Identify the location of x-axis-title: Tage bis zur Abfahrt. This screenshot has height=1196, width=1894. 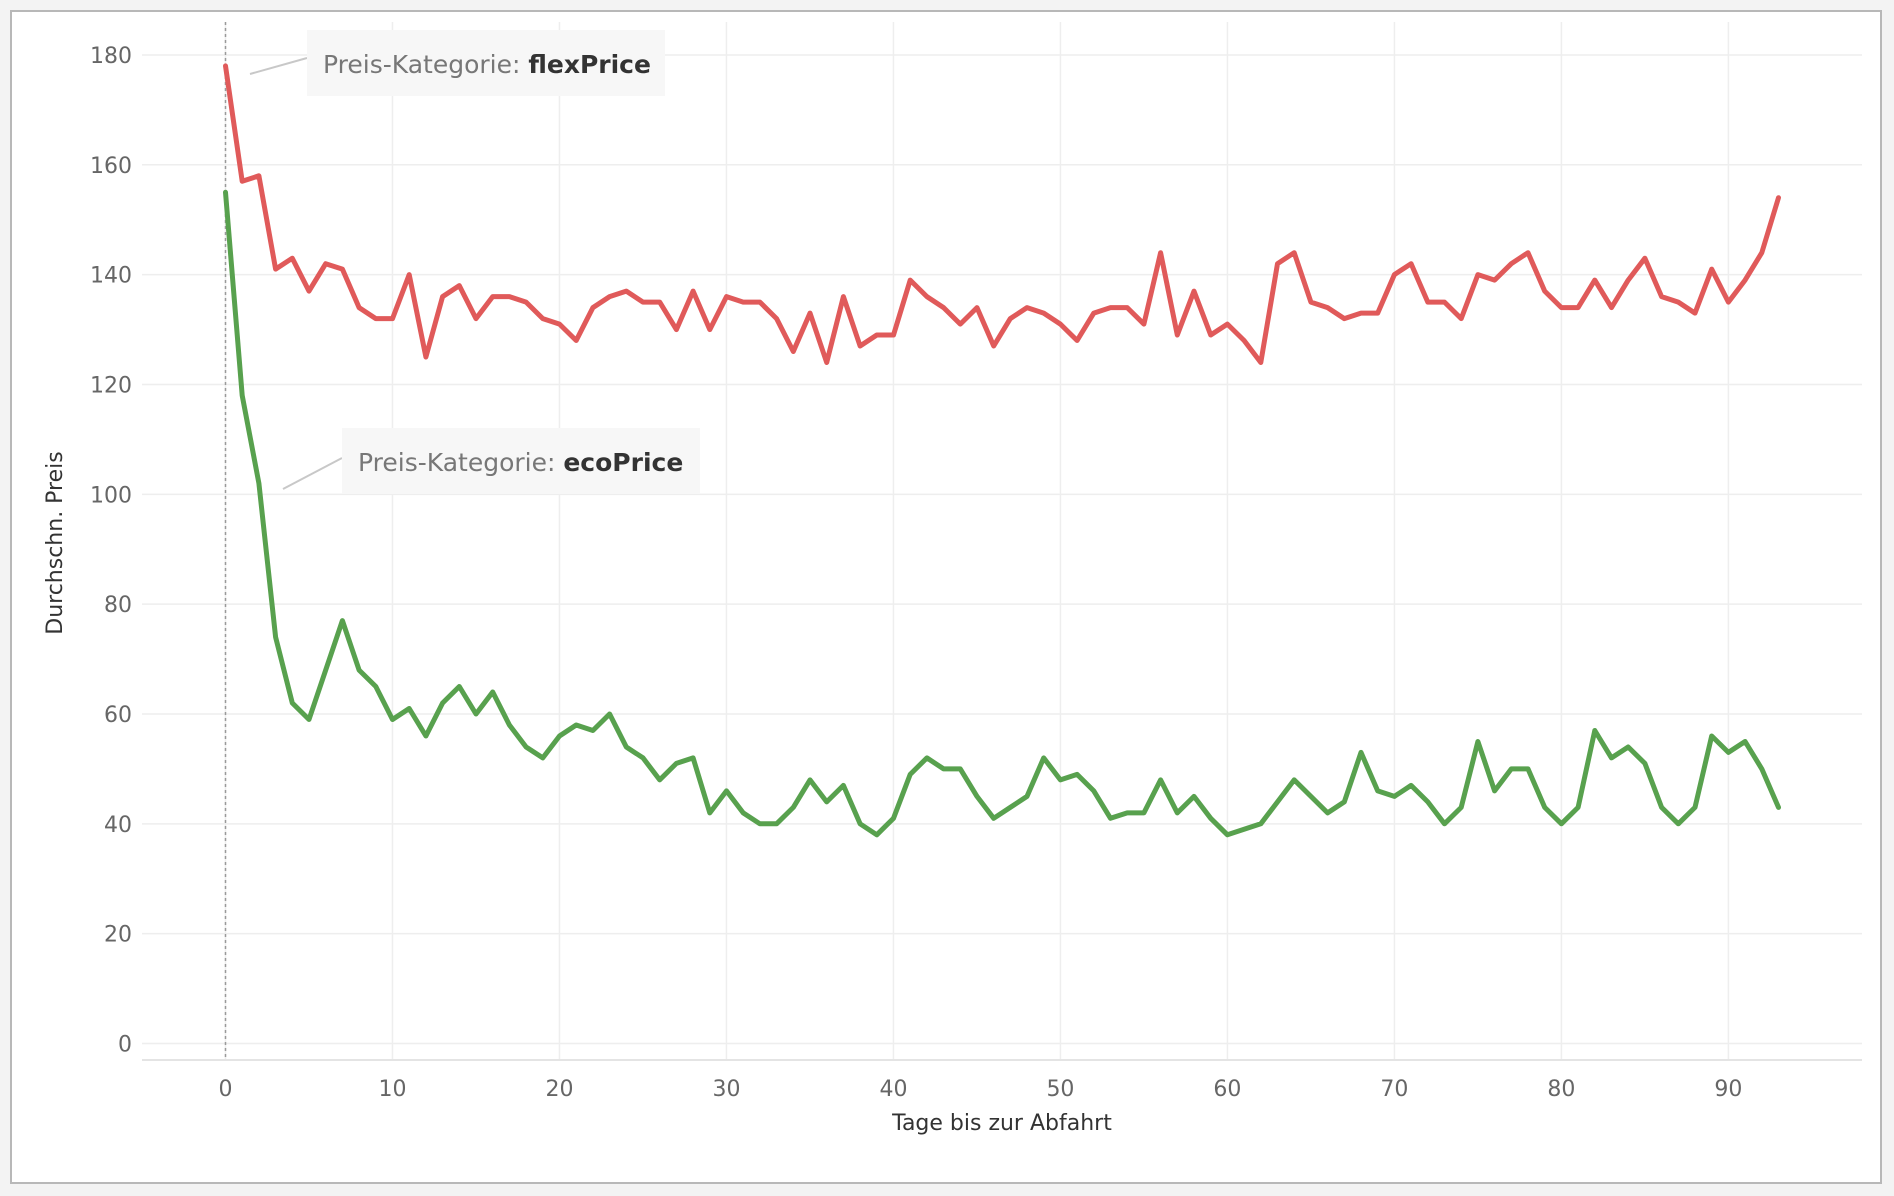
(1001, 1123).